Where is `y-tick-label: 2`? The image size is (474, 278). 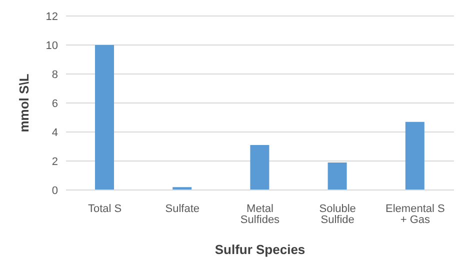 y-tick-label: 2 is located at coordinates (55, 162).